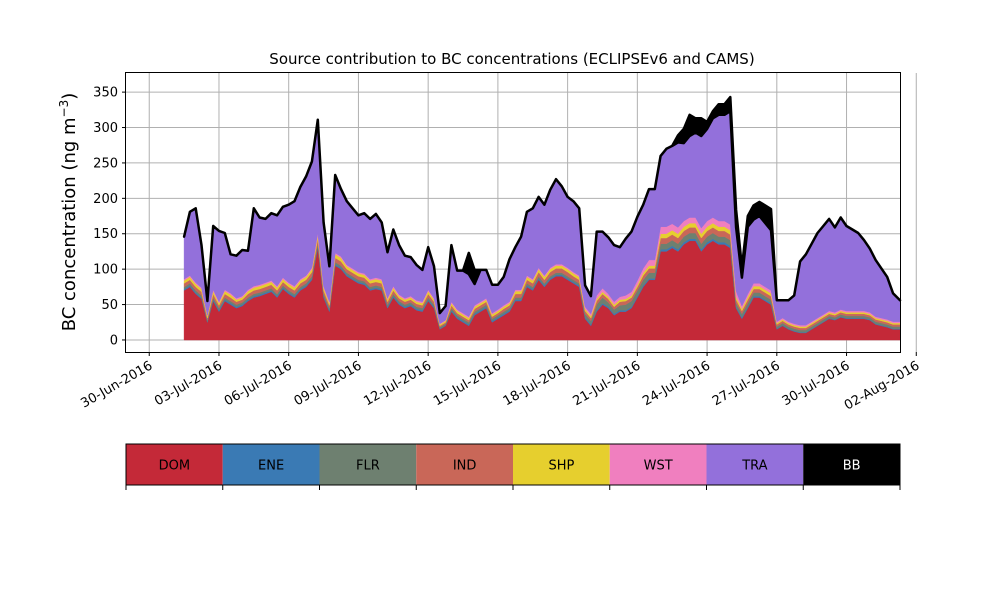 This screenshot has height=600, width=1000. I want to click on legend-label-ind: IND, so click(465, 466).